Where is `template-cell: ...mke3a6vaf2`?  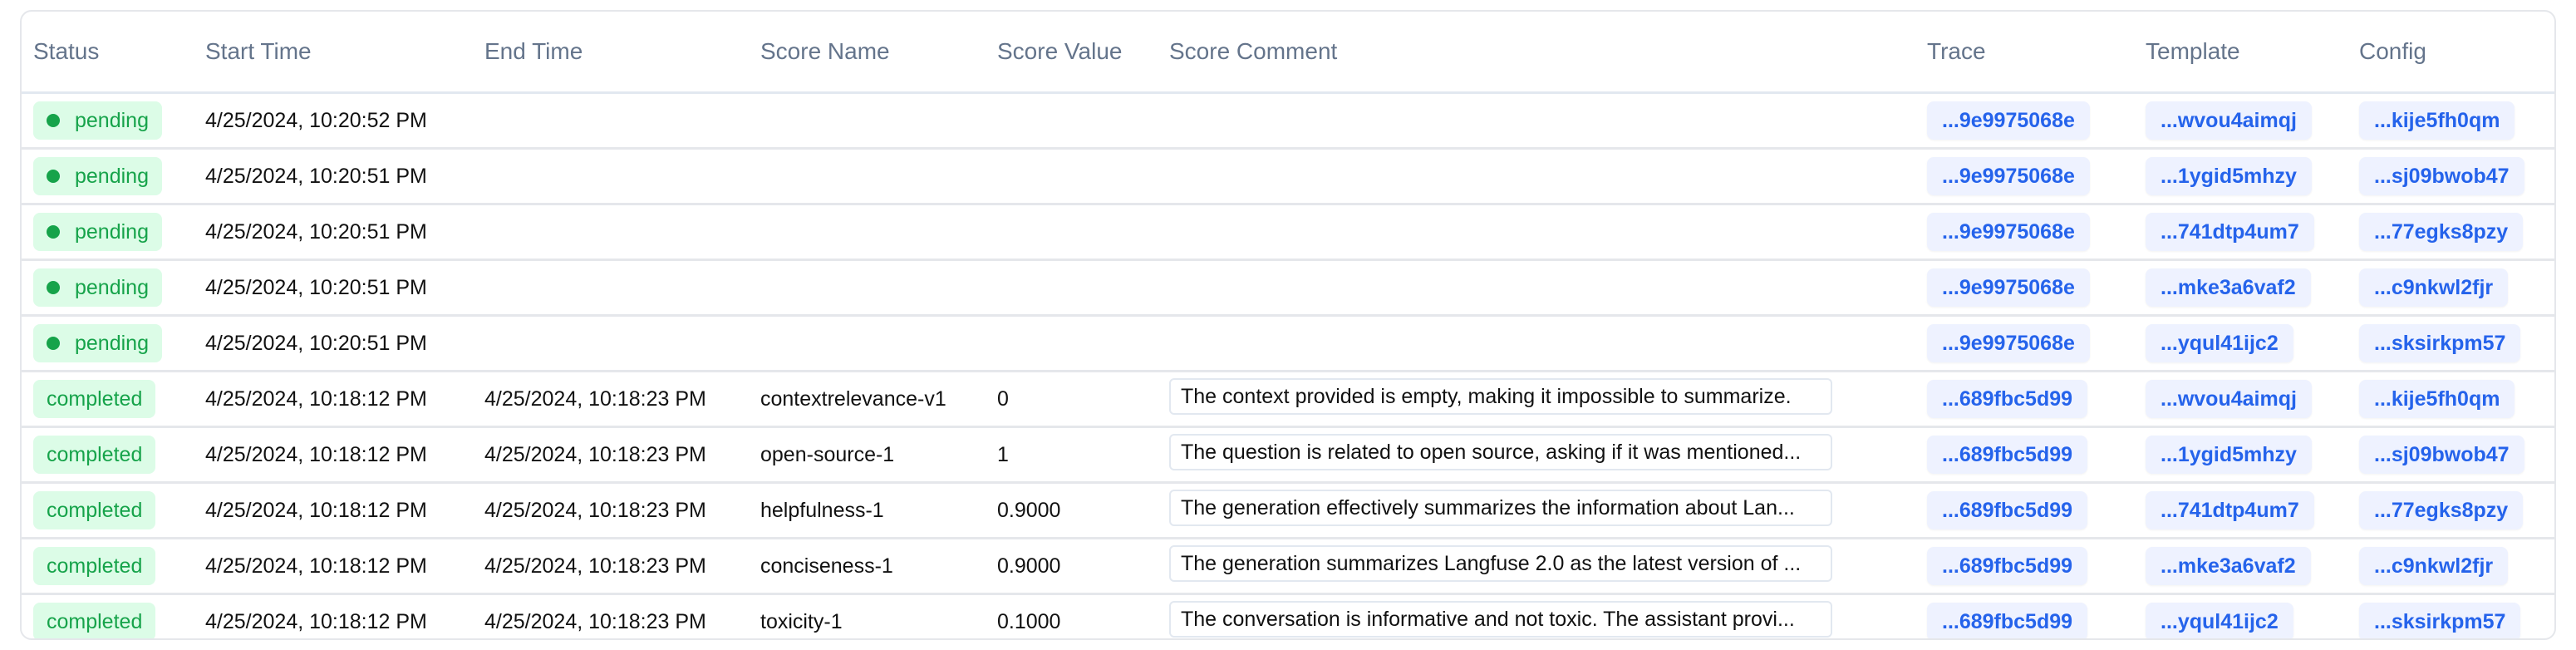 template-cell: ...mke3a6vaf2 is located at coordinates (2240, 288).